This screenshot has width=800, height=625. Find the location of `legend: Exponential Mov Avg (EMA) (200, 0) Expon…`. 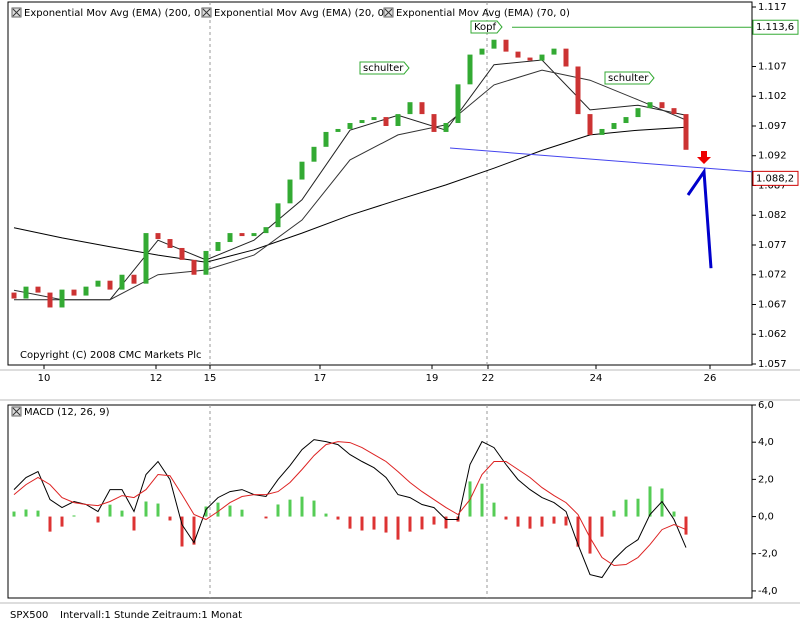

legend: Exponential Mov Avg (EMA) (200, 0) Expon… is located at coordinates (290, 13).